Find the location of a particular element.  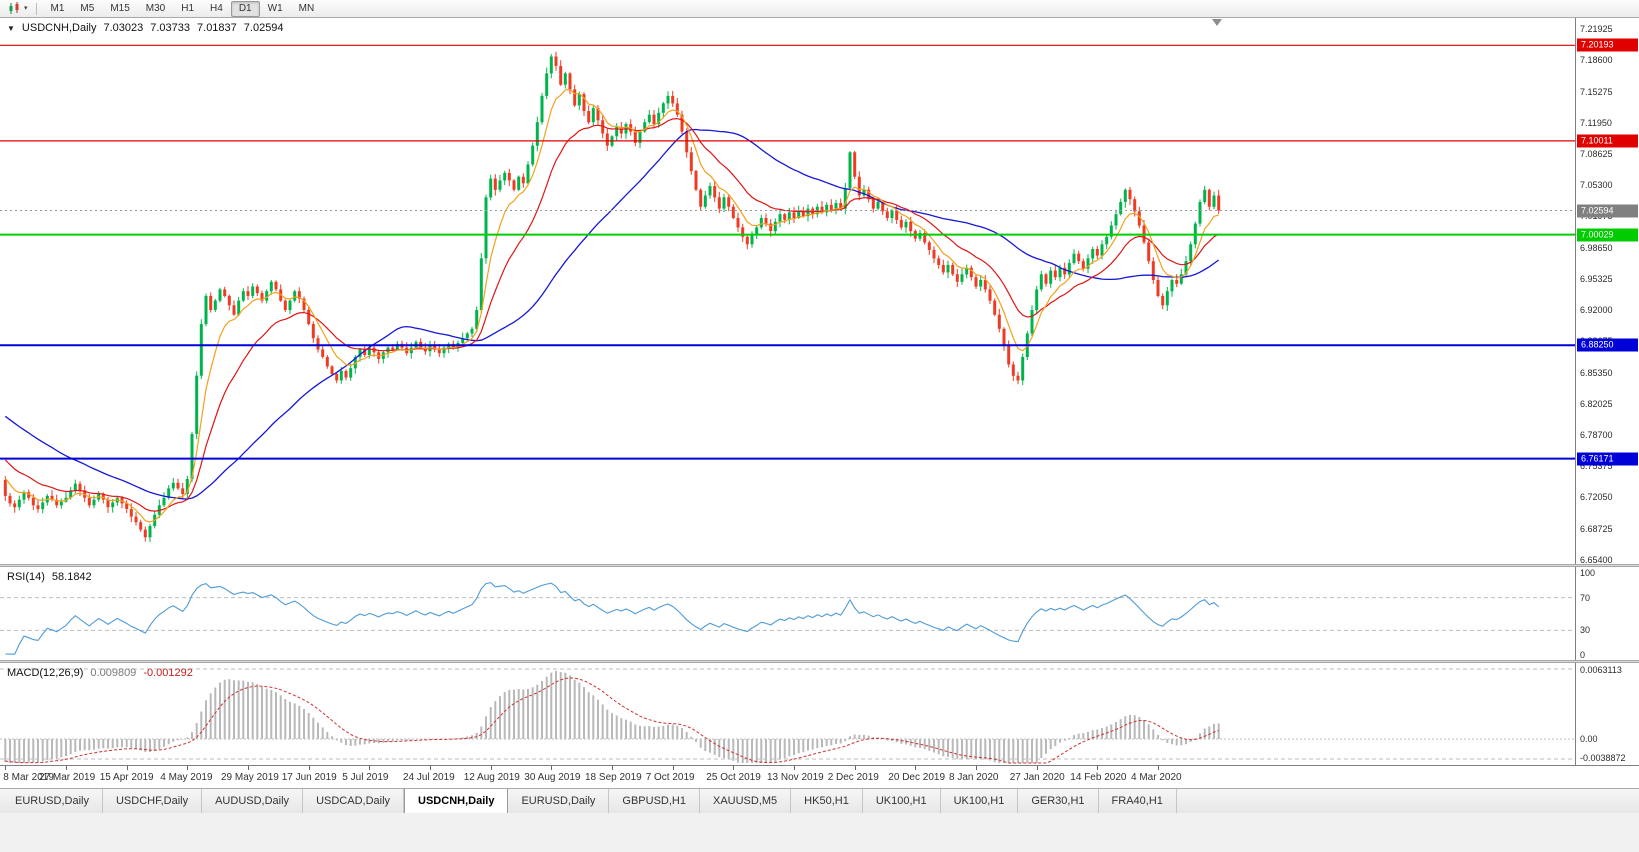

tab-gbpusd-h1: GBPUSD,H1 is located at coordinates (654, 801).